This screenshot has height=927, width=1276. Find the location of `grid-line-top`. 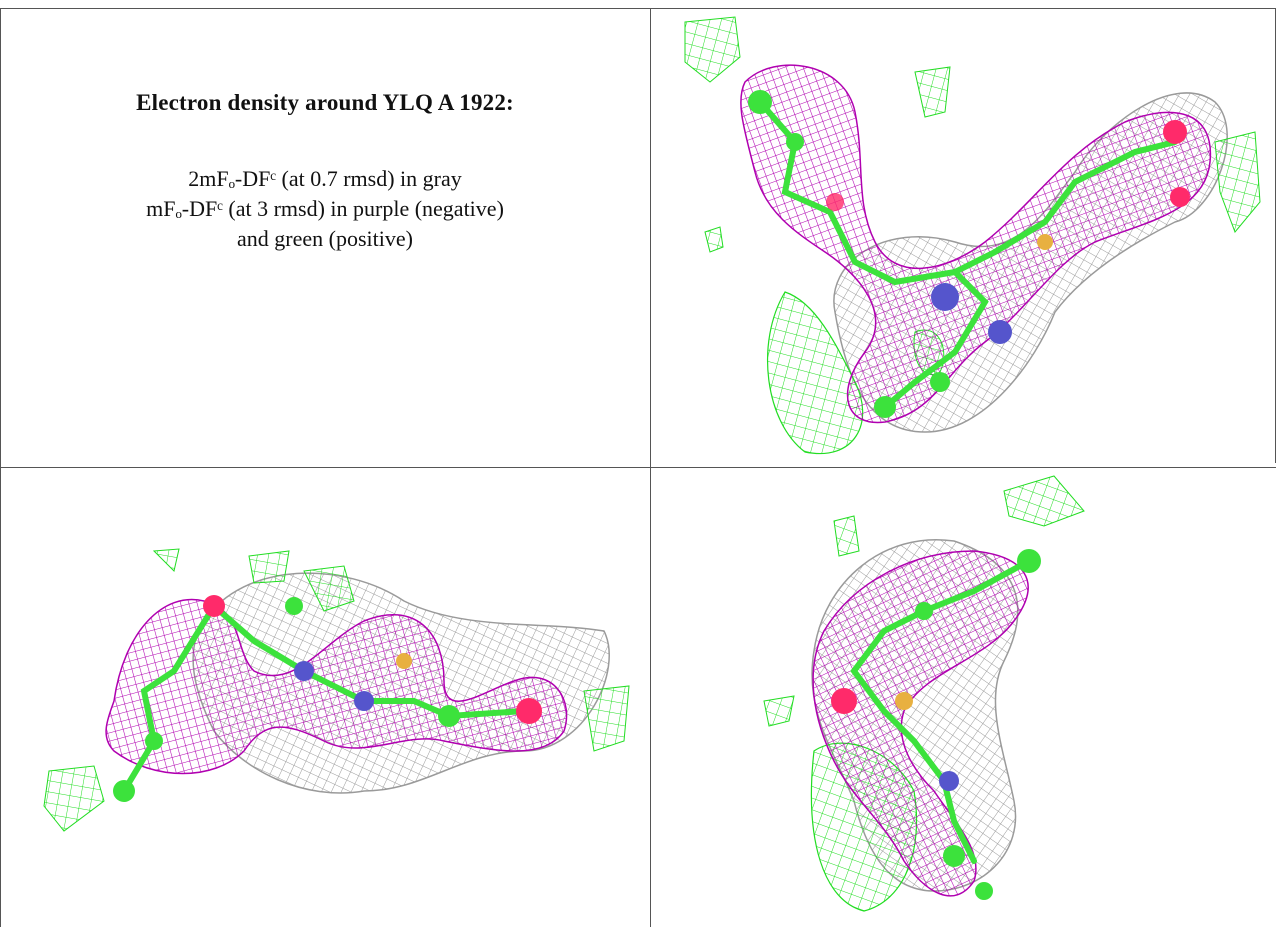

grid-line-top is located at coordinates (638, 8).